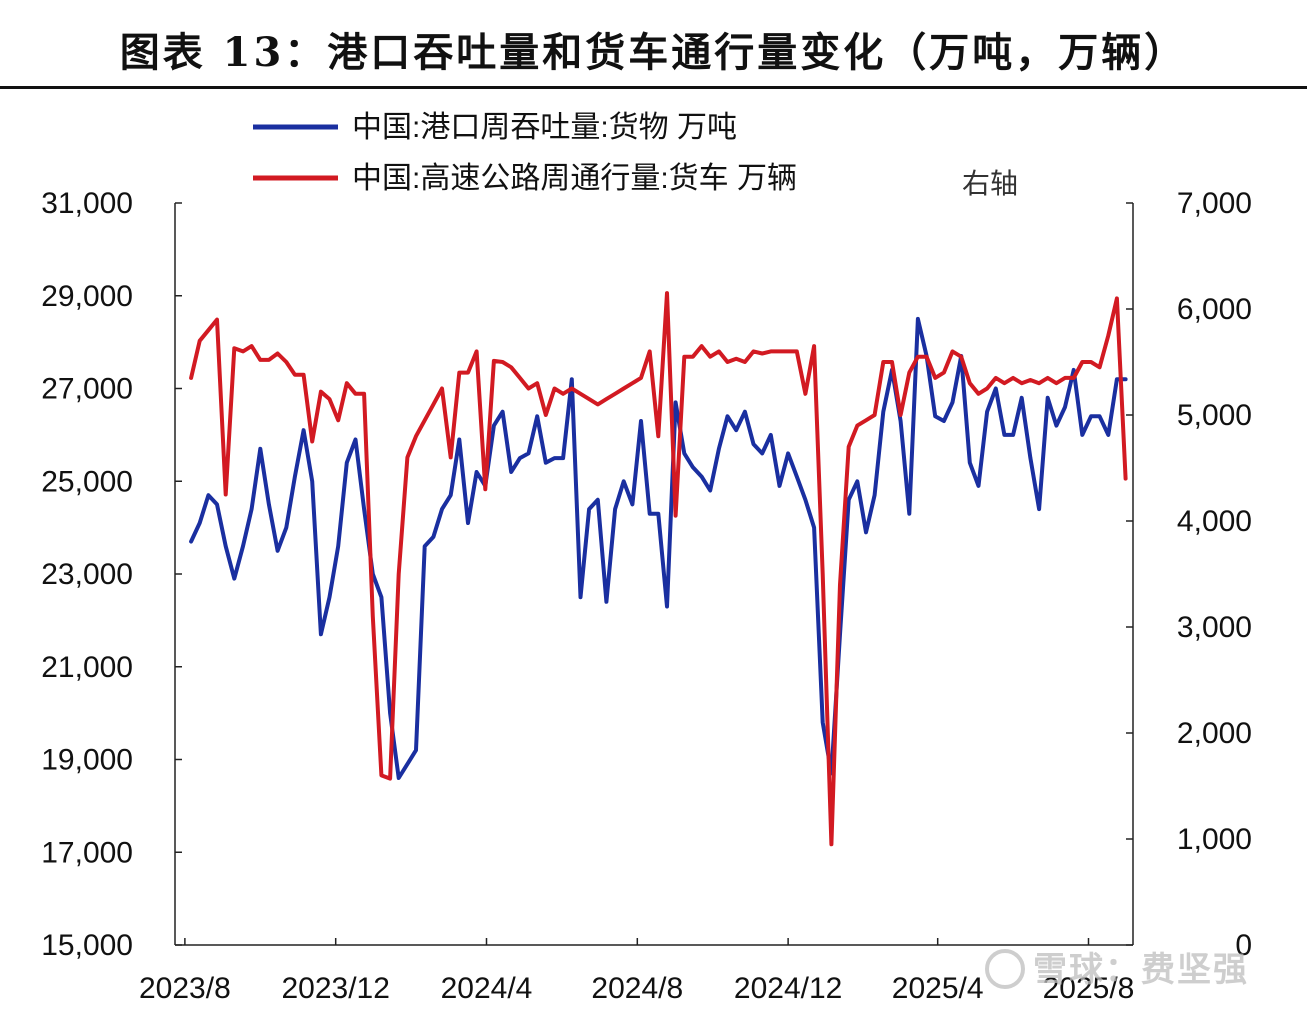 The width and height of the screenshot is (1307, 1010). I want to click on x-tick-label: 2024/12, so click(788, 988).